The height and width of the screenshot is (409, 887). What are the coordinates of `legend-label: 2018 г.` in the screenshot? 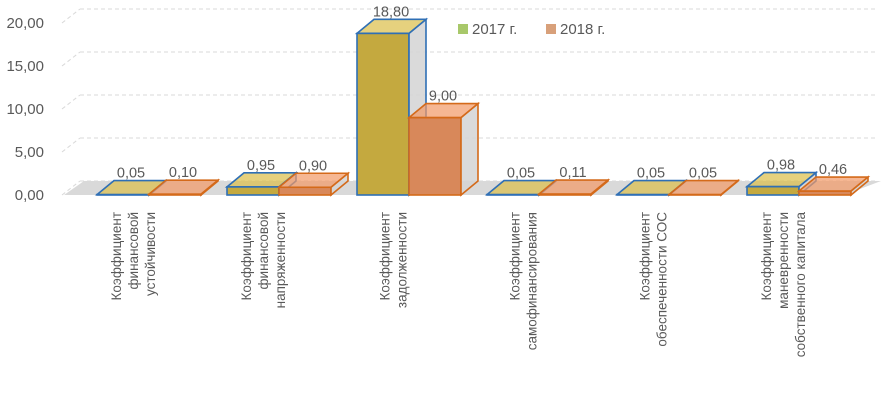 It's located at (582, 29).